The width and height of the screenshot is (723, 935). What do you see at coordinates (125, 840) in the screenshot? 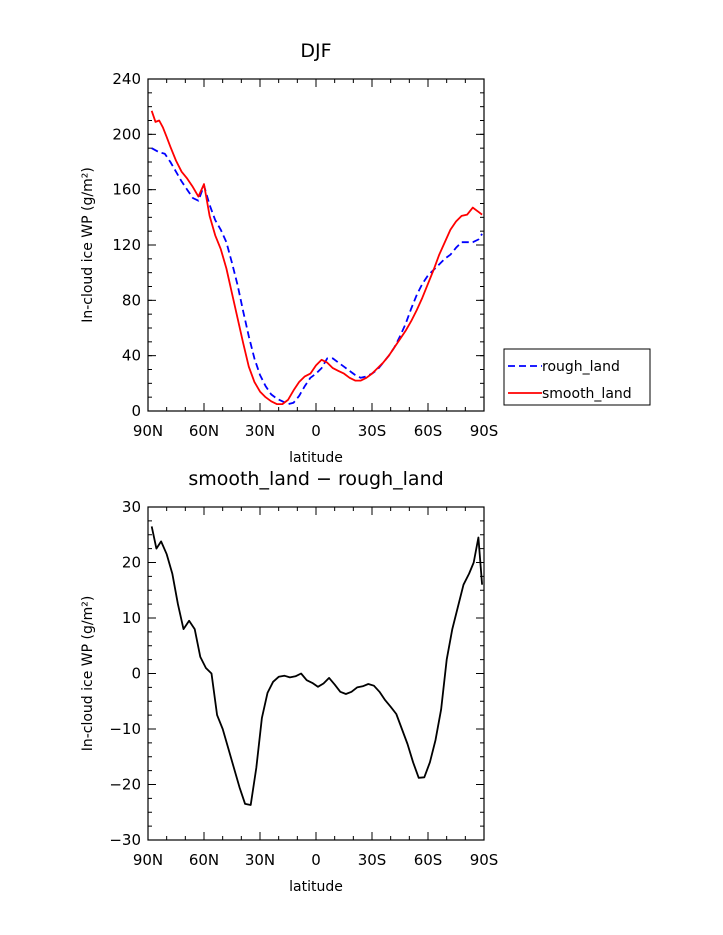
I see `y-tick-label: −30` at bounding box center [125, 840].